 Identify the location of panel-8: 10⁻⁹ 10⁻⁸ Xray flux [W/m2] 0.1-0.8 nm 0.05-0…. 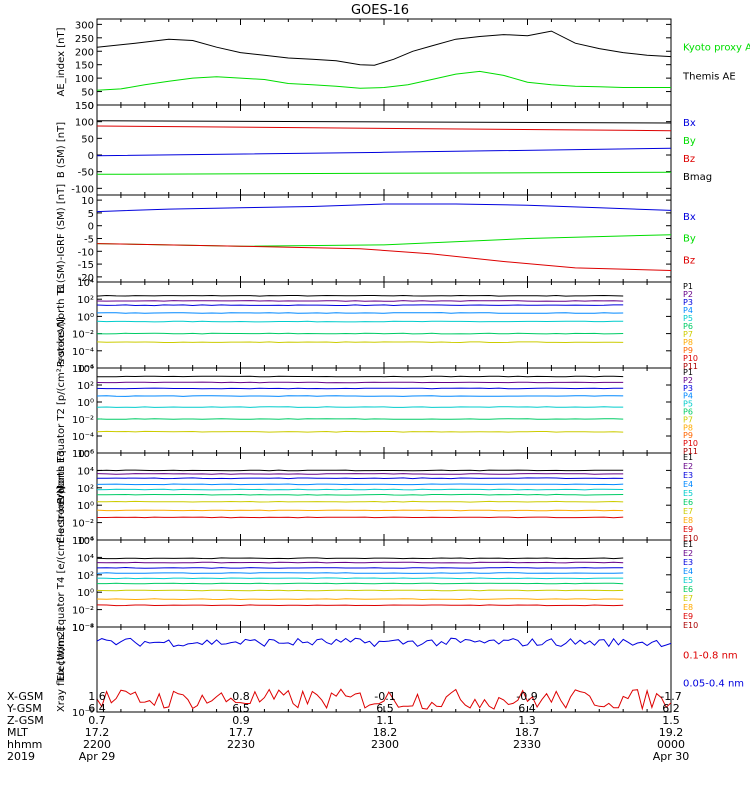
(400, 671).